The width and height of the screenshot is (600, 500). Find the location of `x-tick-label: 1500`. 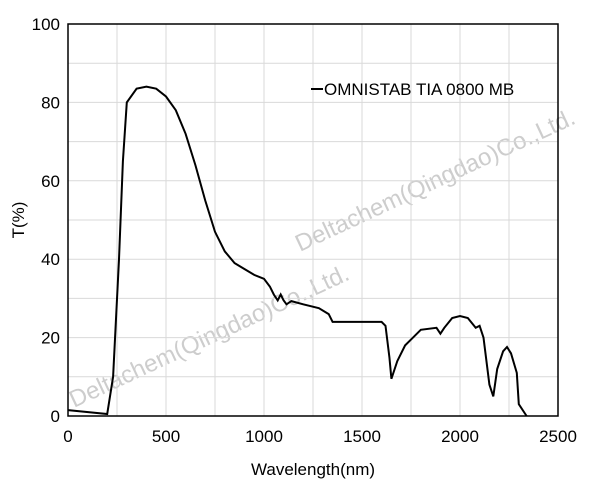

x-tick-label: 1500 is located at coordinates (362, 436).